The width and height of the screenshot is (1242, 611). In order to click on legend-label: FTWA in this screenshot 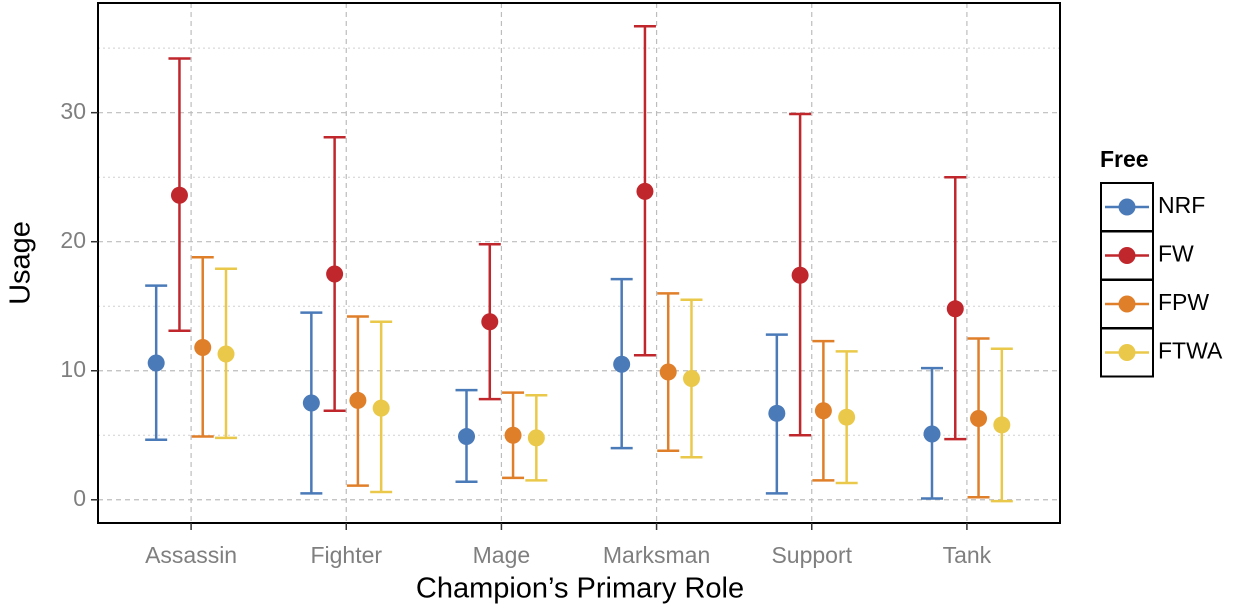, I will do `click(1190, 351)`.